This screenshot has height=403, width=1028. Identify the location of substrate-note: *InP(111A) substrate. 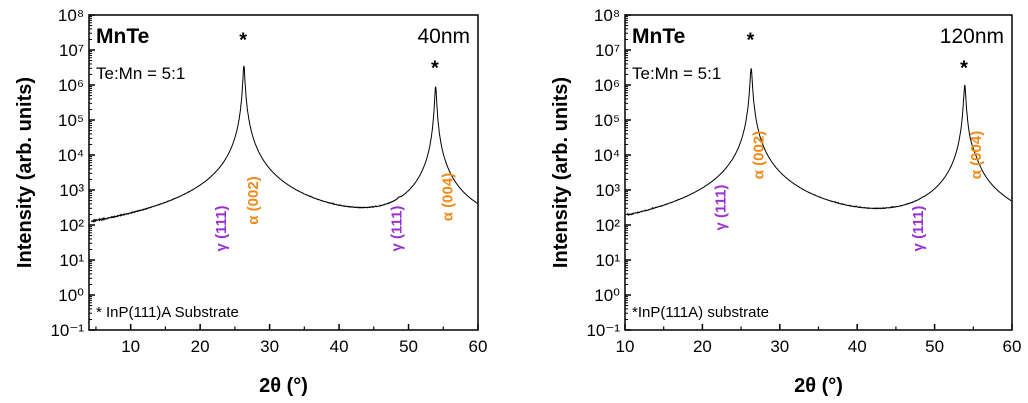
(700, 312).